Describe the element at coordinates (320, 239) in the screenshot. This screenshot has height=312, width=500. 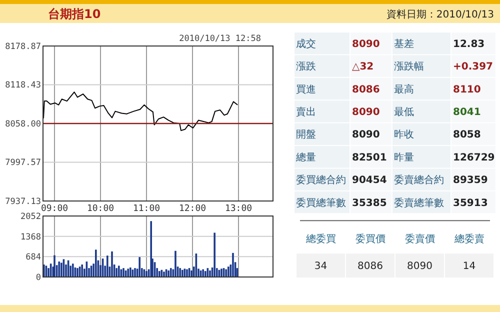
I see `text: 總委買` at that location.